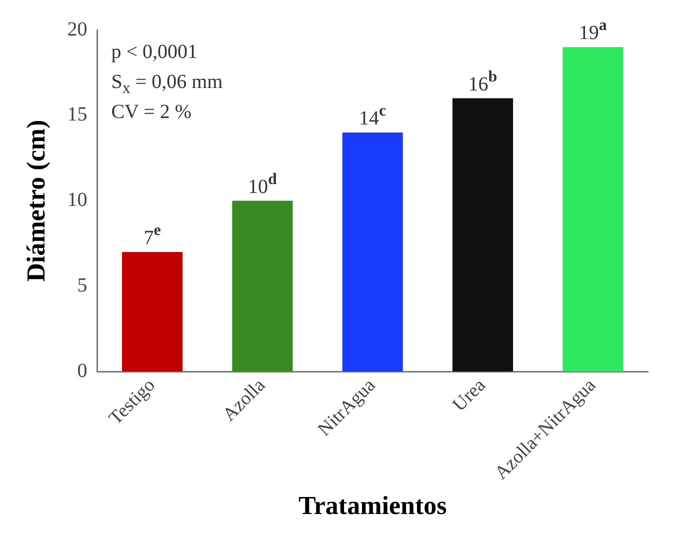 This screenshot has width=686, height=535. I want to click on y-tick-label: 20, so click(77, 29).